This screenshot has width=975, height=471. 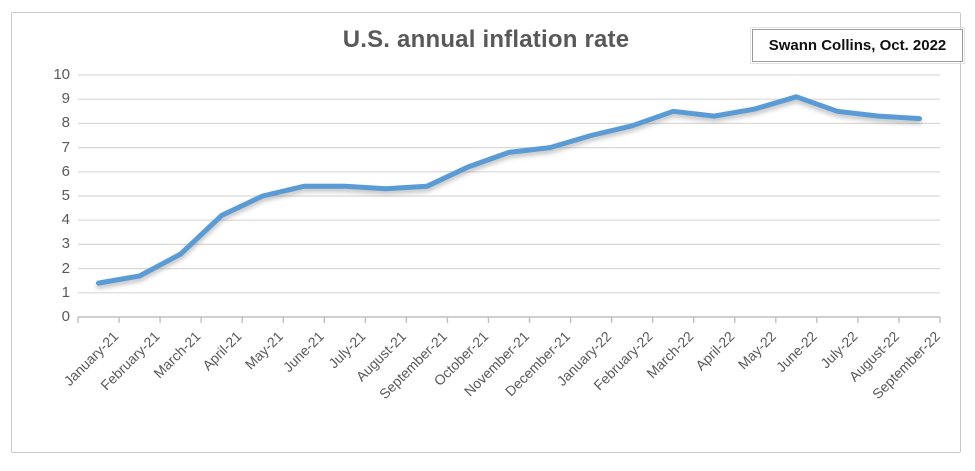 What do you see at coordinates (65, 316) in the screenshot?
I see `y-tick-label: 0` at bounding box center [65, 316].